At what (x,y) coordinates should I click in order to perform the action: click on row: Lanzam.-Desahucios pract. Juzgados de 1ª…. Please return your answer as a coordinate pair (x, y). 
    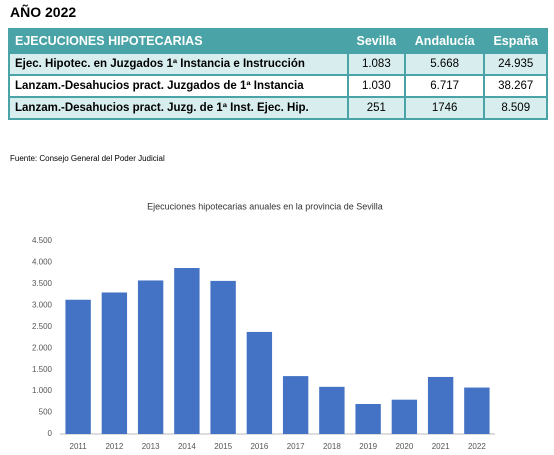
    Looking at the image, I should click on (278, 86).